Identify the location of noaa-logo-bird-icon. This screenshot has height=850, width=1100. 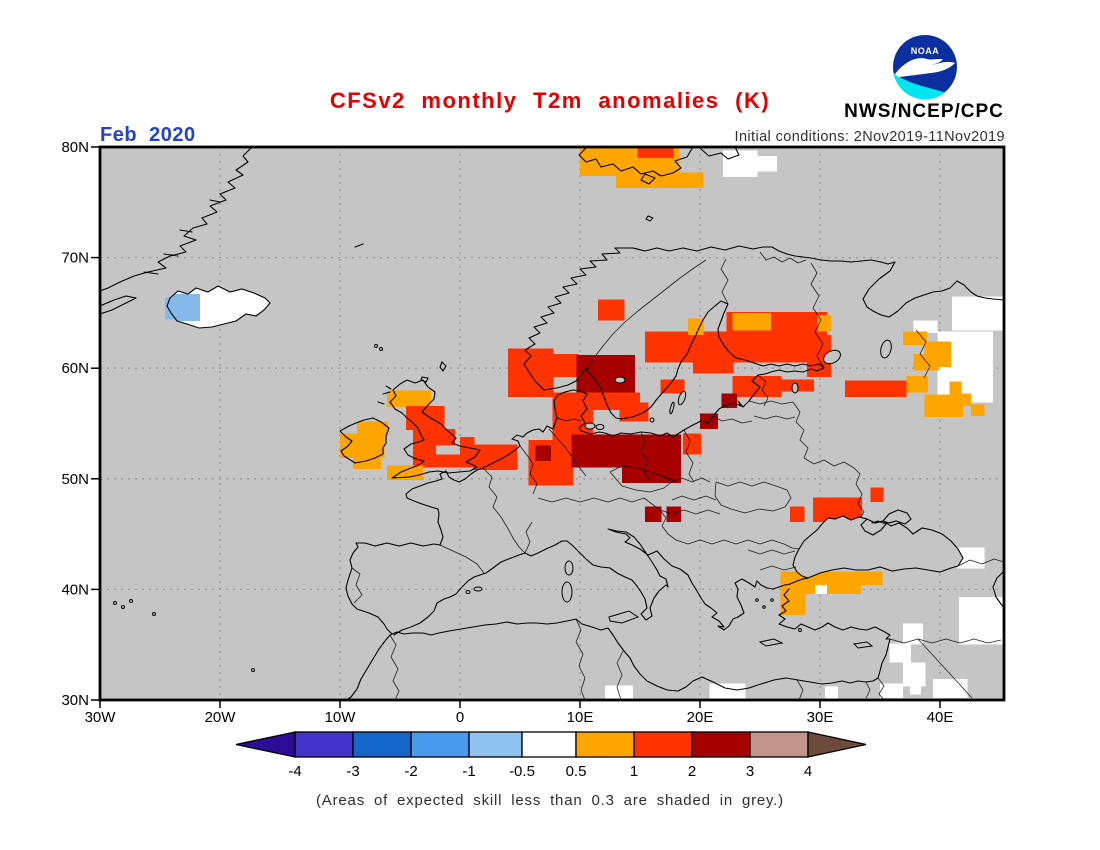
(925, 67).